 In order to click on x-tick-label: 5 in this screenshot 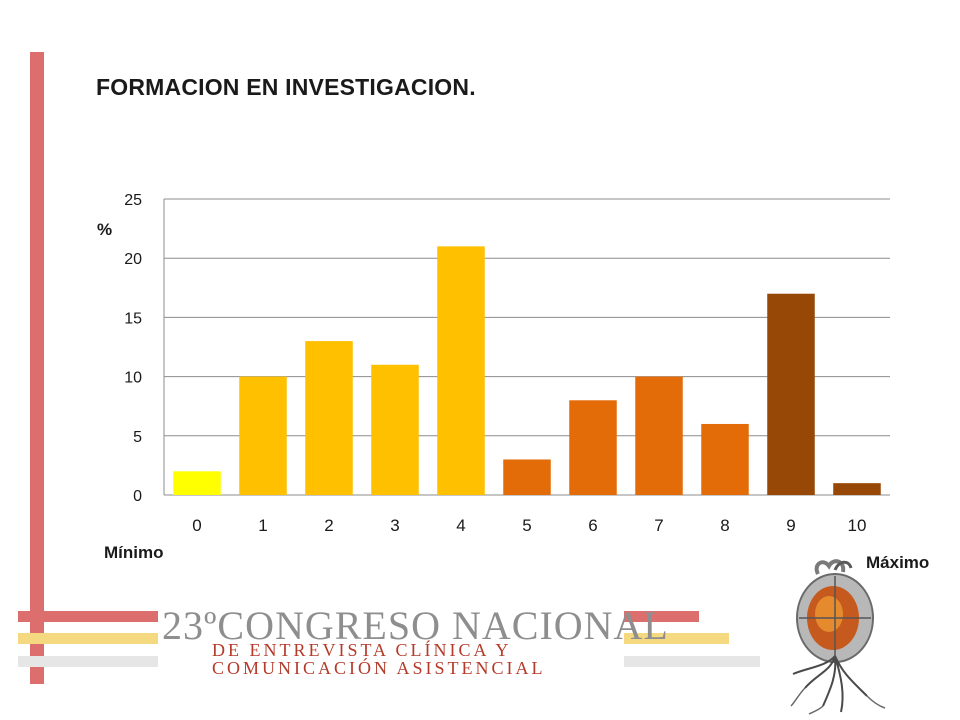, I will do `click(526, 525)`.